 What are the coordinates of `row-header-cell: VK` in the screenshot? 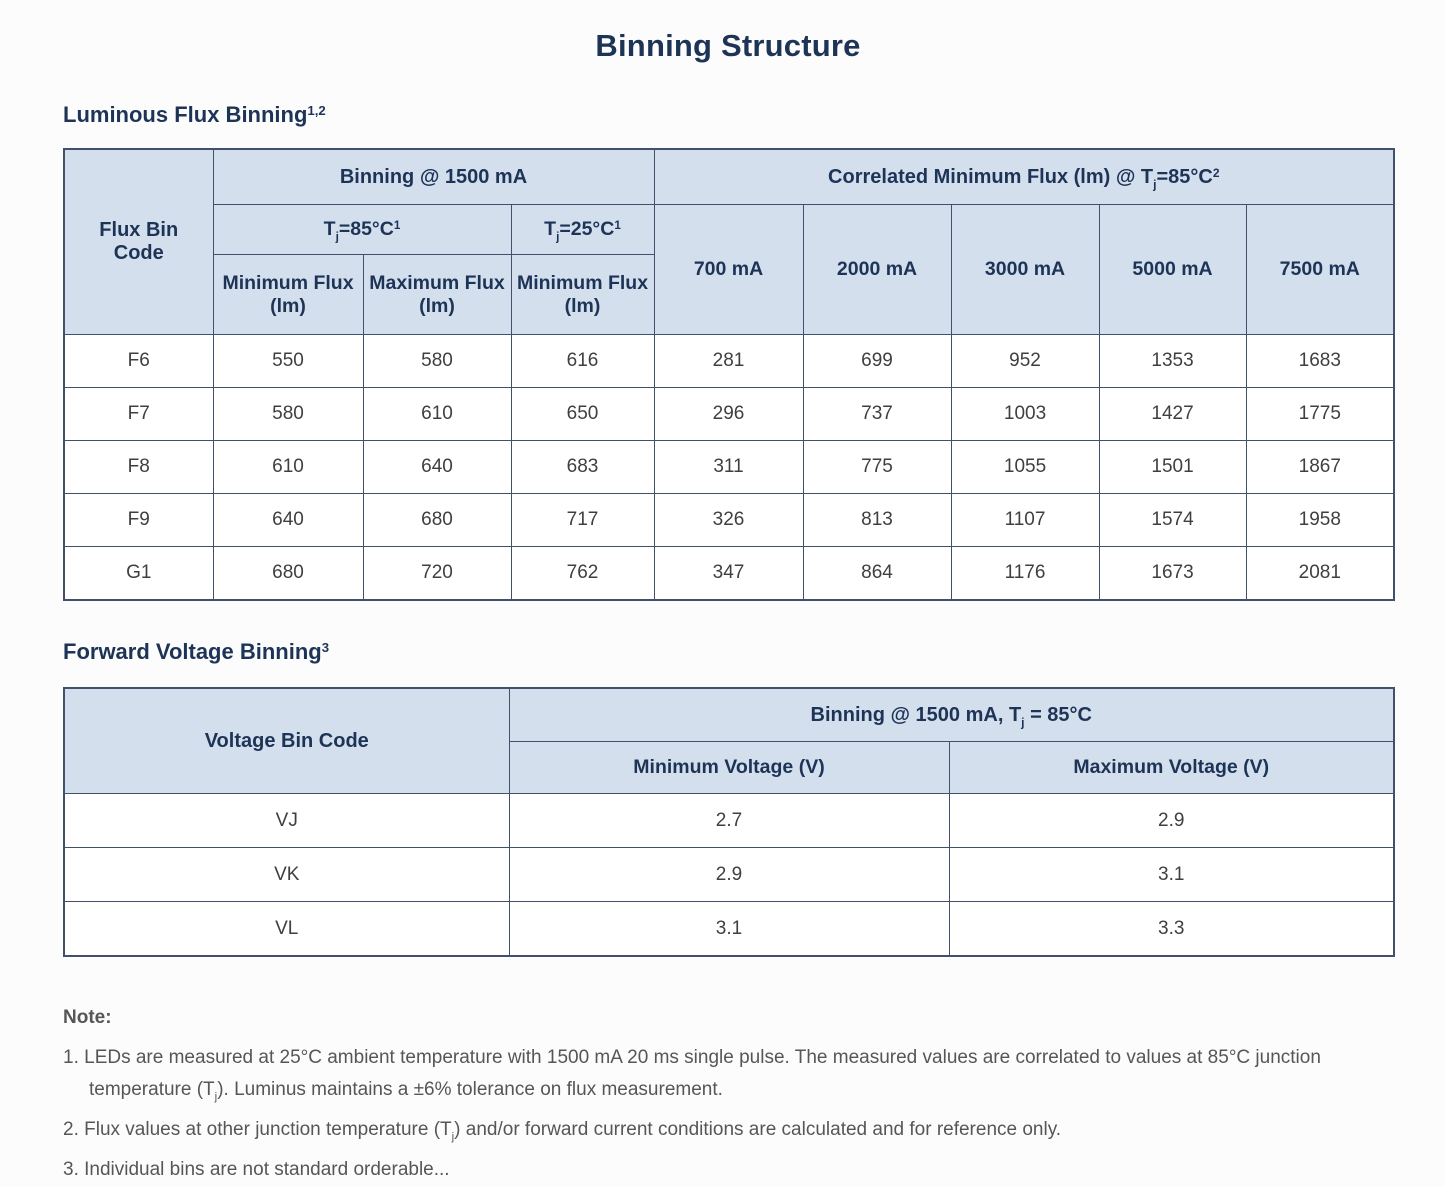 It's located at (286, 874).